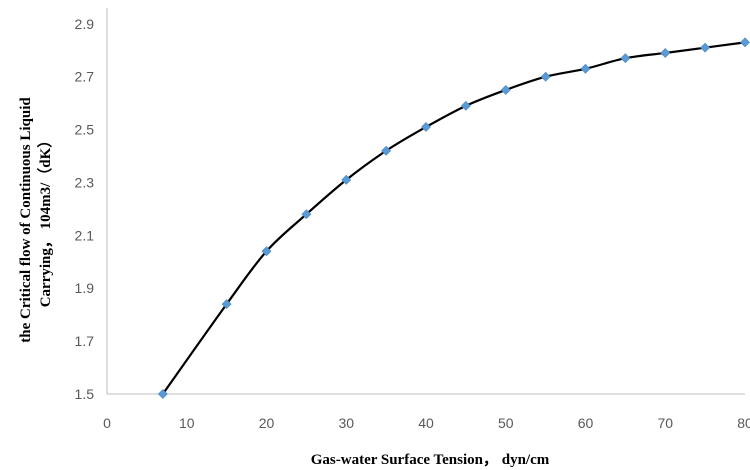 The width and height of the screenshot is (750, 470). Describe the element at coordinates (506, 423) in the screenshot. I see `x-tick-label: 50` at that location.